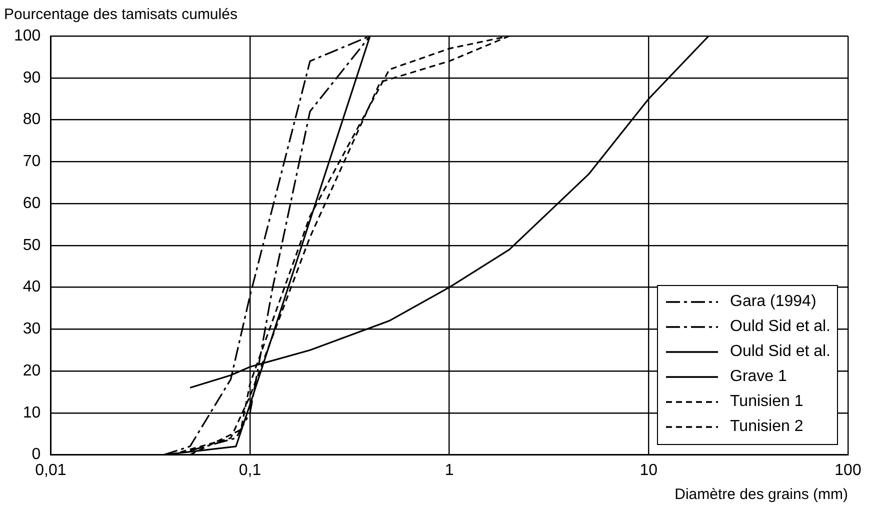  What do you see at coordinates (848, 470) in the screenshot?
I see `x-tick-label: 100` at bounding box center [848, 470].